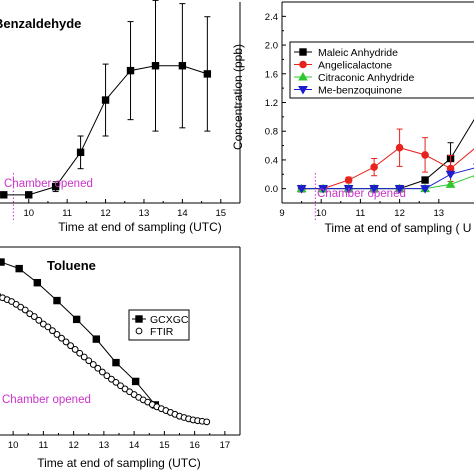  I want to click on anhydrides-x-axis-label: Time at end of sampling ( U, so click(398, 228).